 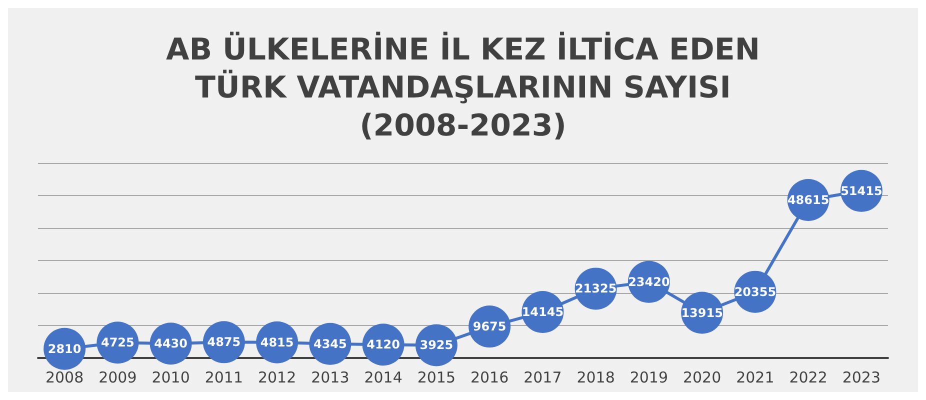 I want to click on x-tick-label: 2016, so click(x=489, y=377).